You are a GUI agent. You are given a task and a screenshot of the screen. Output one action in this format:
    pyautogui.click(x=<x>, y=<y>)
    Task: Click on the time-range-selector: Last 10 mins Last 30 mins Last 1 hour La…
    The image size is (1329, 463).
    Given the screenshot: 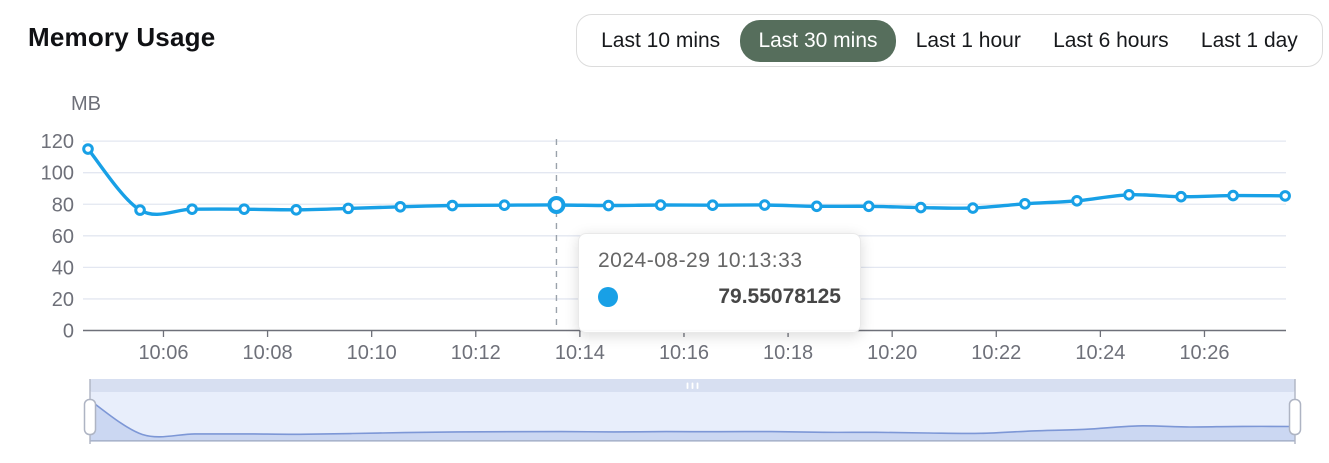 What is the action you would take?
    pyautogui.click(x=949, y=40)
    